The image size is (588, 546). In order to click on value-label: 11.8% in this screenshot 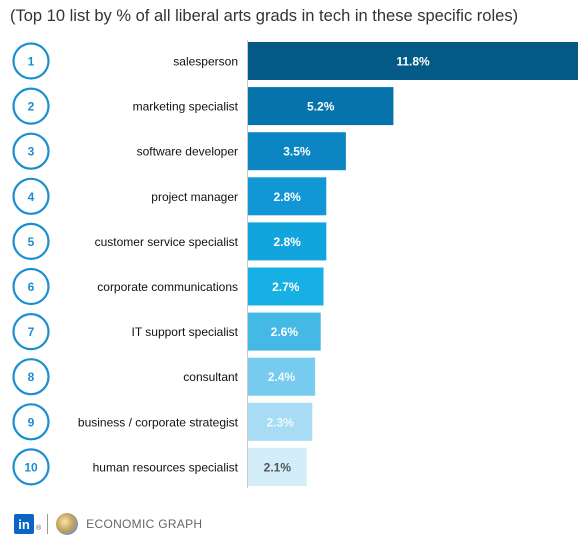, I will do `click(413, 62)`.